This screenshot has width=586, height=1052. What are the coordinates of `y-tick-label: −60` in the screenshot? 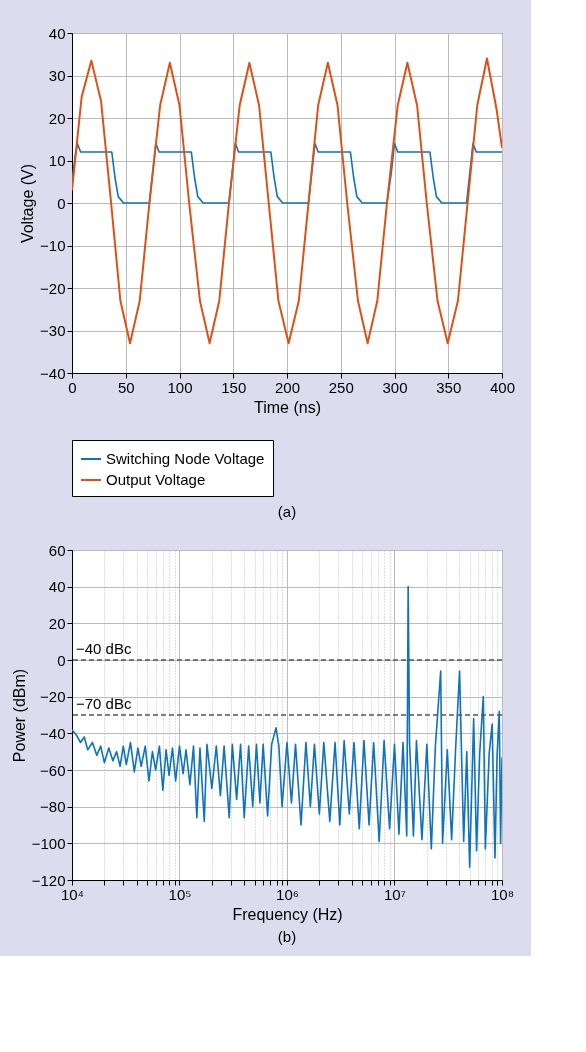 It's located at (53, 770).